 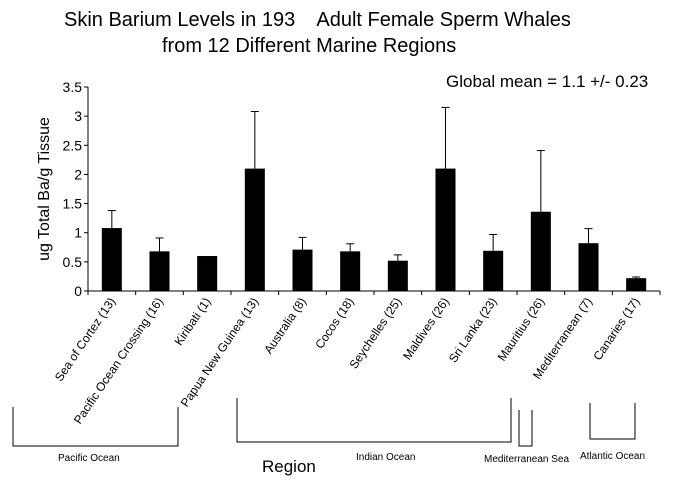 What do you see at coordinates (44, 189) in the screenshot?
I see `y-axis-label: ug Total Ba/g Tissue` at bounding box center [44, 189].